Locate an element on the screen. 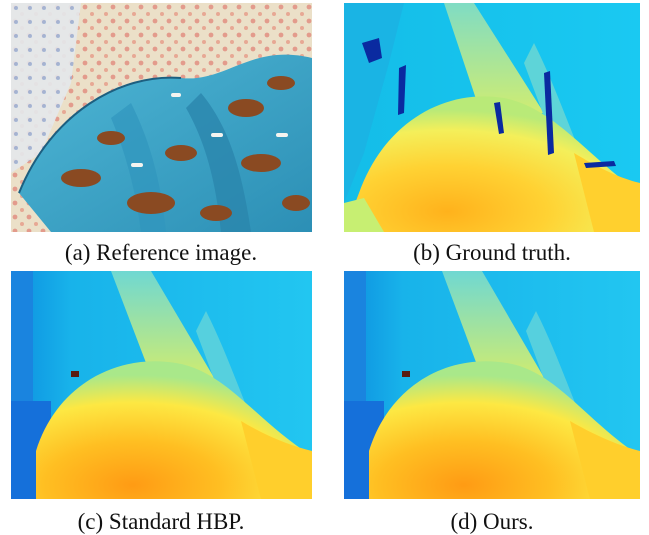 Image resolution: width=649 pixels, height=535 pixels. caption-ground-truth: (b) Ground truth. is located at coordinates (492, 252).